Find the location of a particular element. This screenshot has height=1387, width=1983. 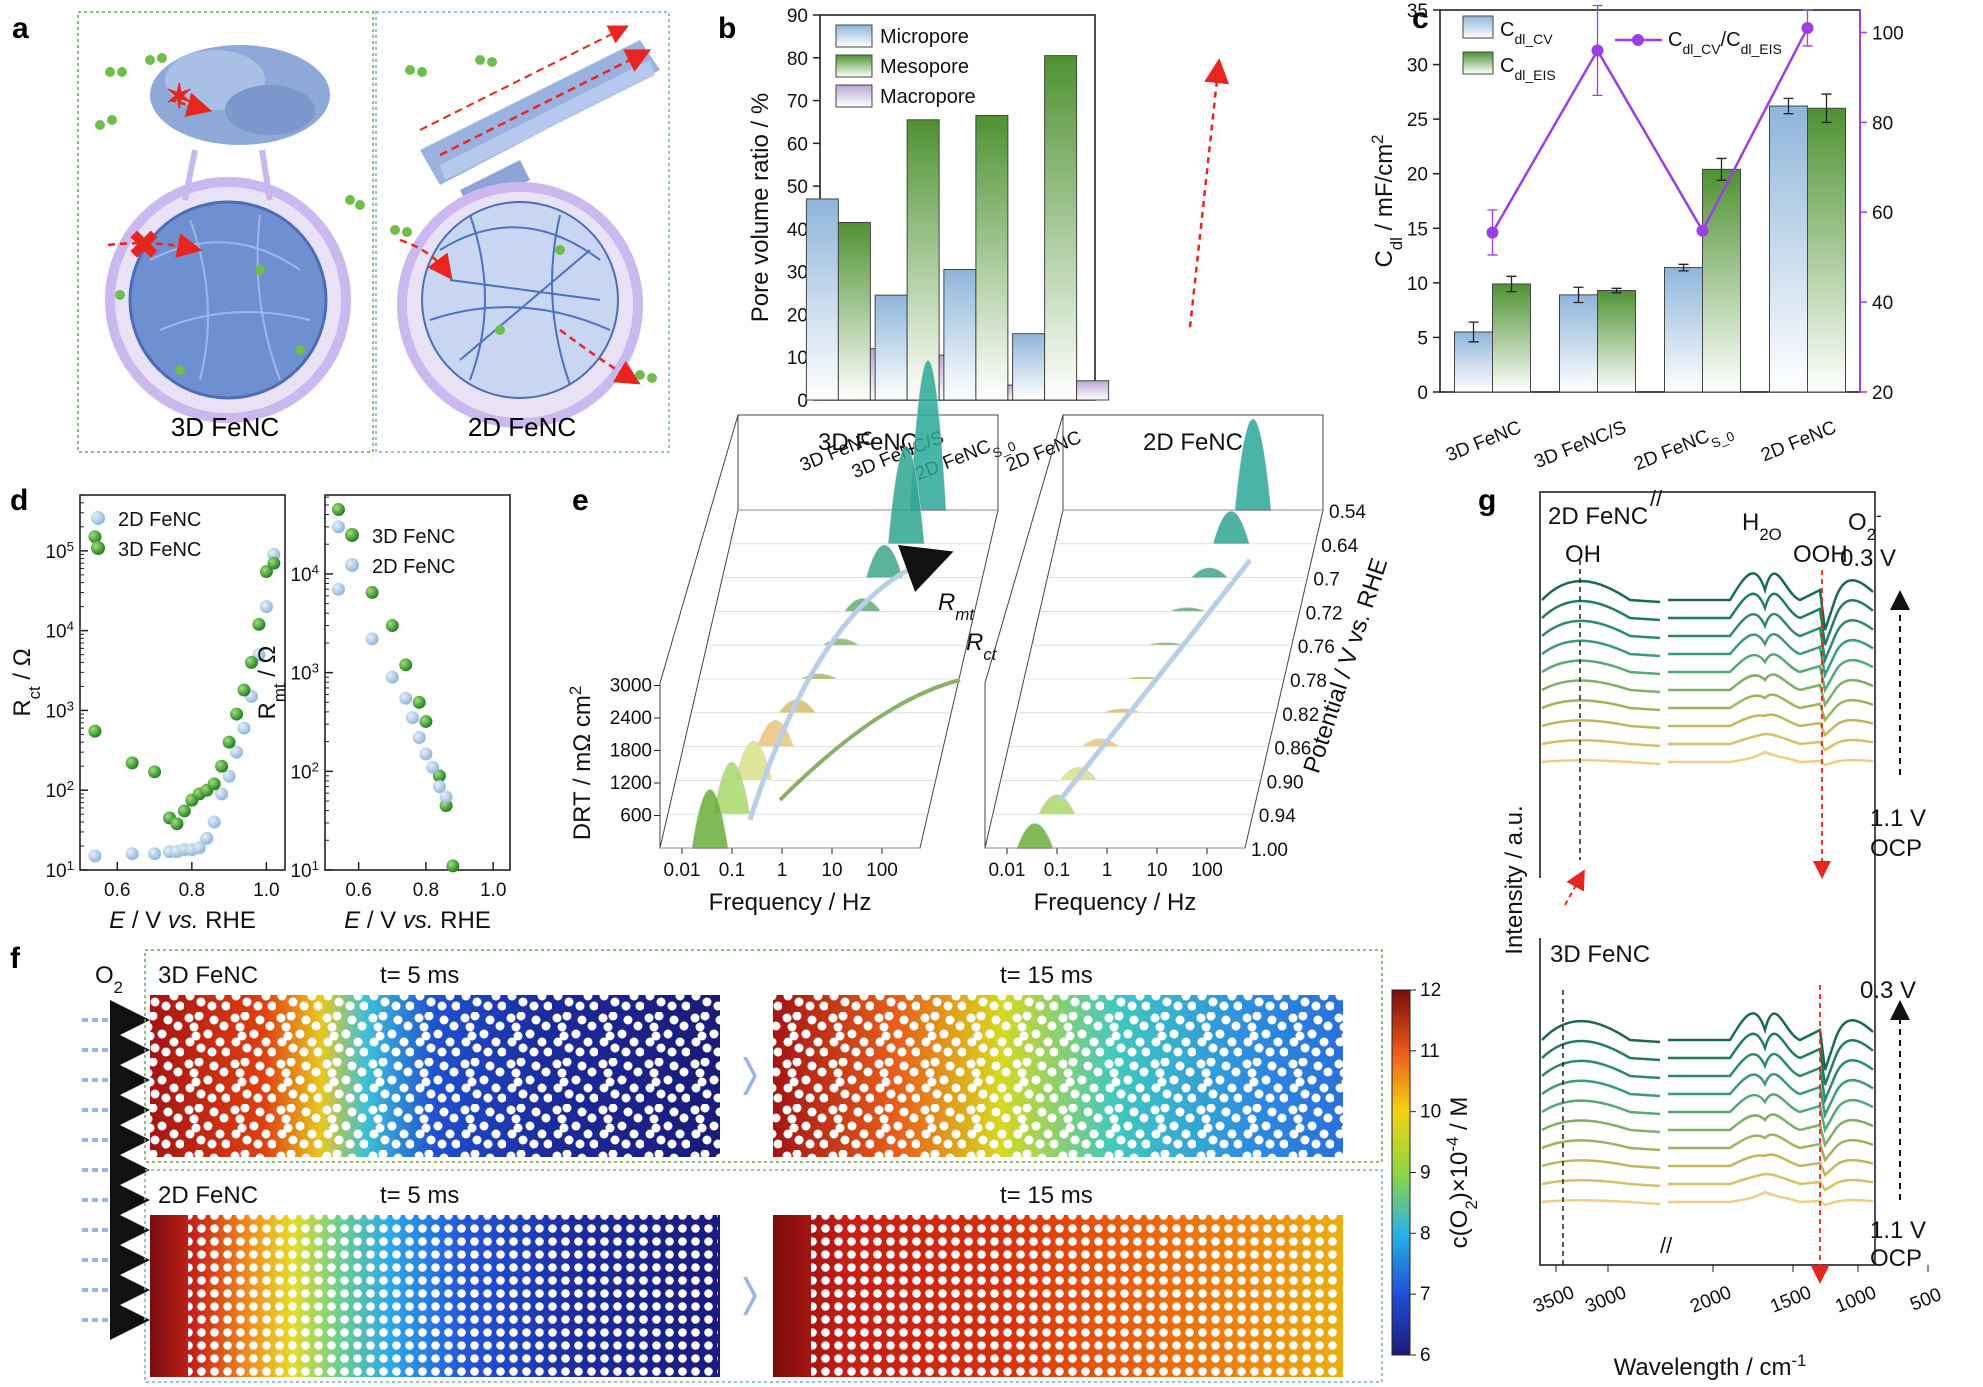

legend-label: Macropore is located at coordinates (928, 97).